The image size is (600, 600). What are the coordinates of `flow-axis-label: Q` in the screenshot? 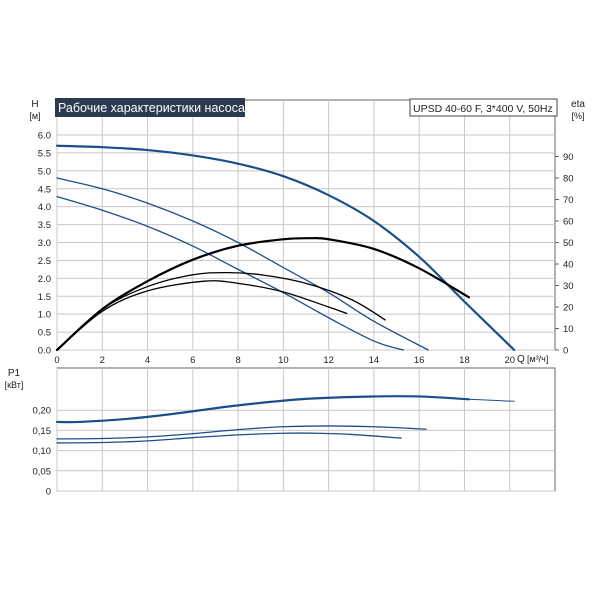 It's located at (521, 359).